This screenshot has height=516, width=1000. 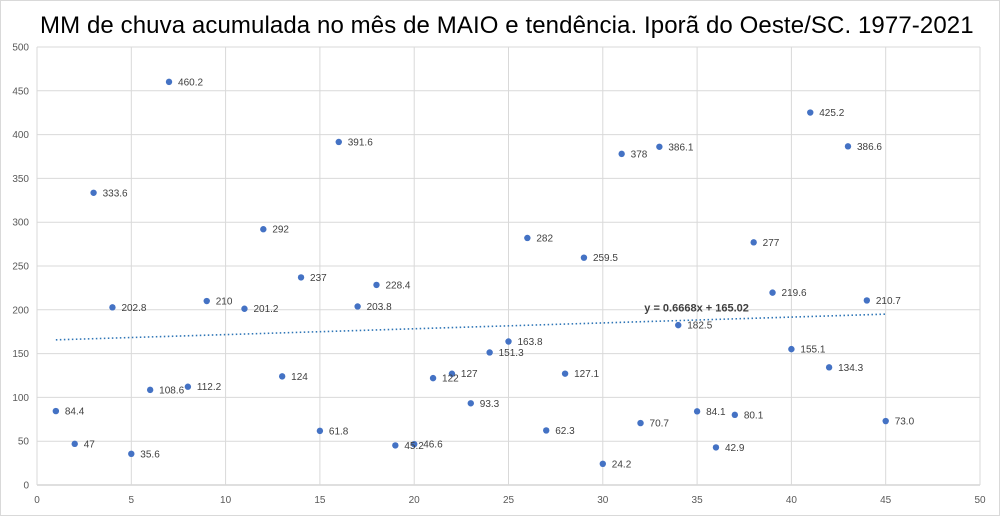 What do you see at coordinates (209, 387) in the screenshot?
I see `data-label: 112.2` at bounding box center [209, 387].